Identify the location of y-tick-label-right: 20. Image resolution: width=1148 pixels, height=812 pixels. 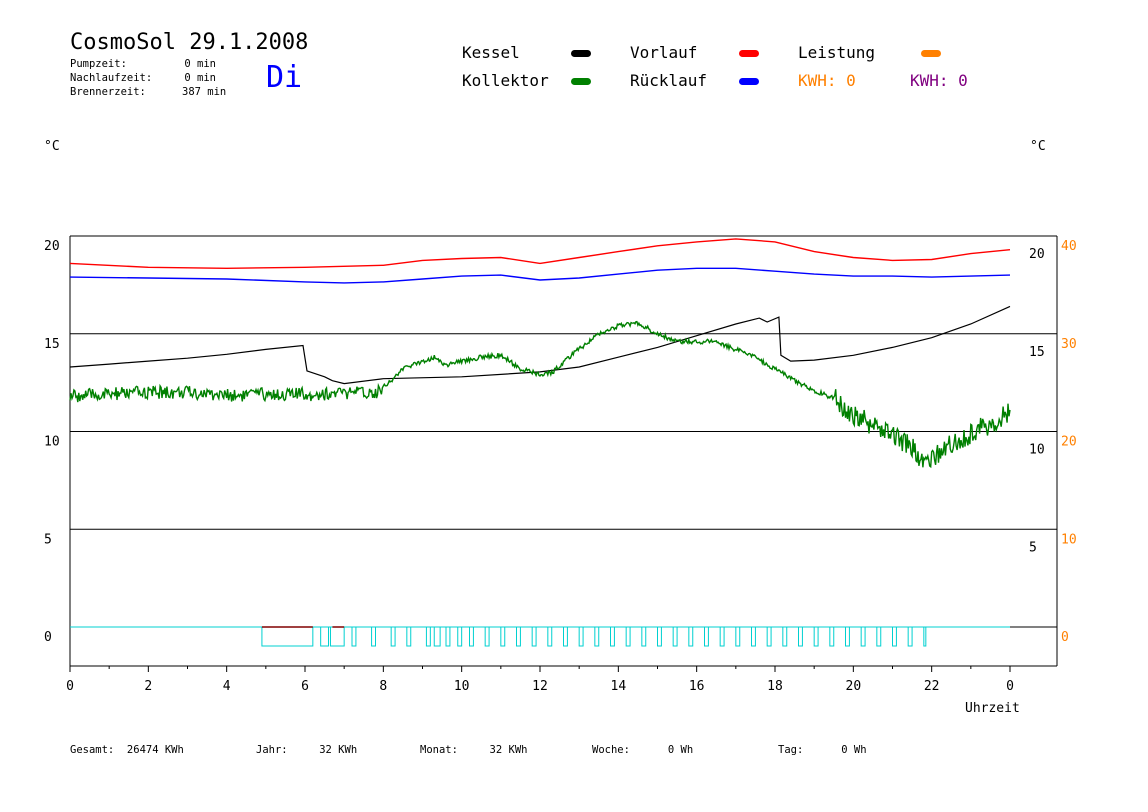
(1037, 254).